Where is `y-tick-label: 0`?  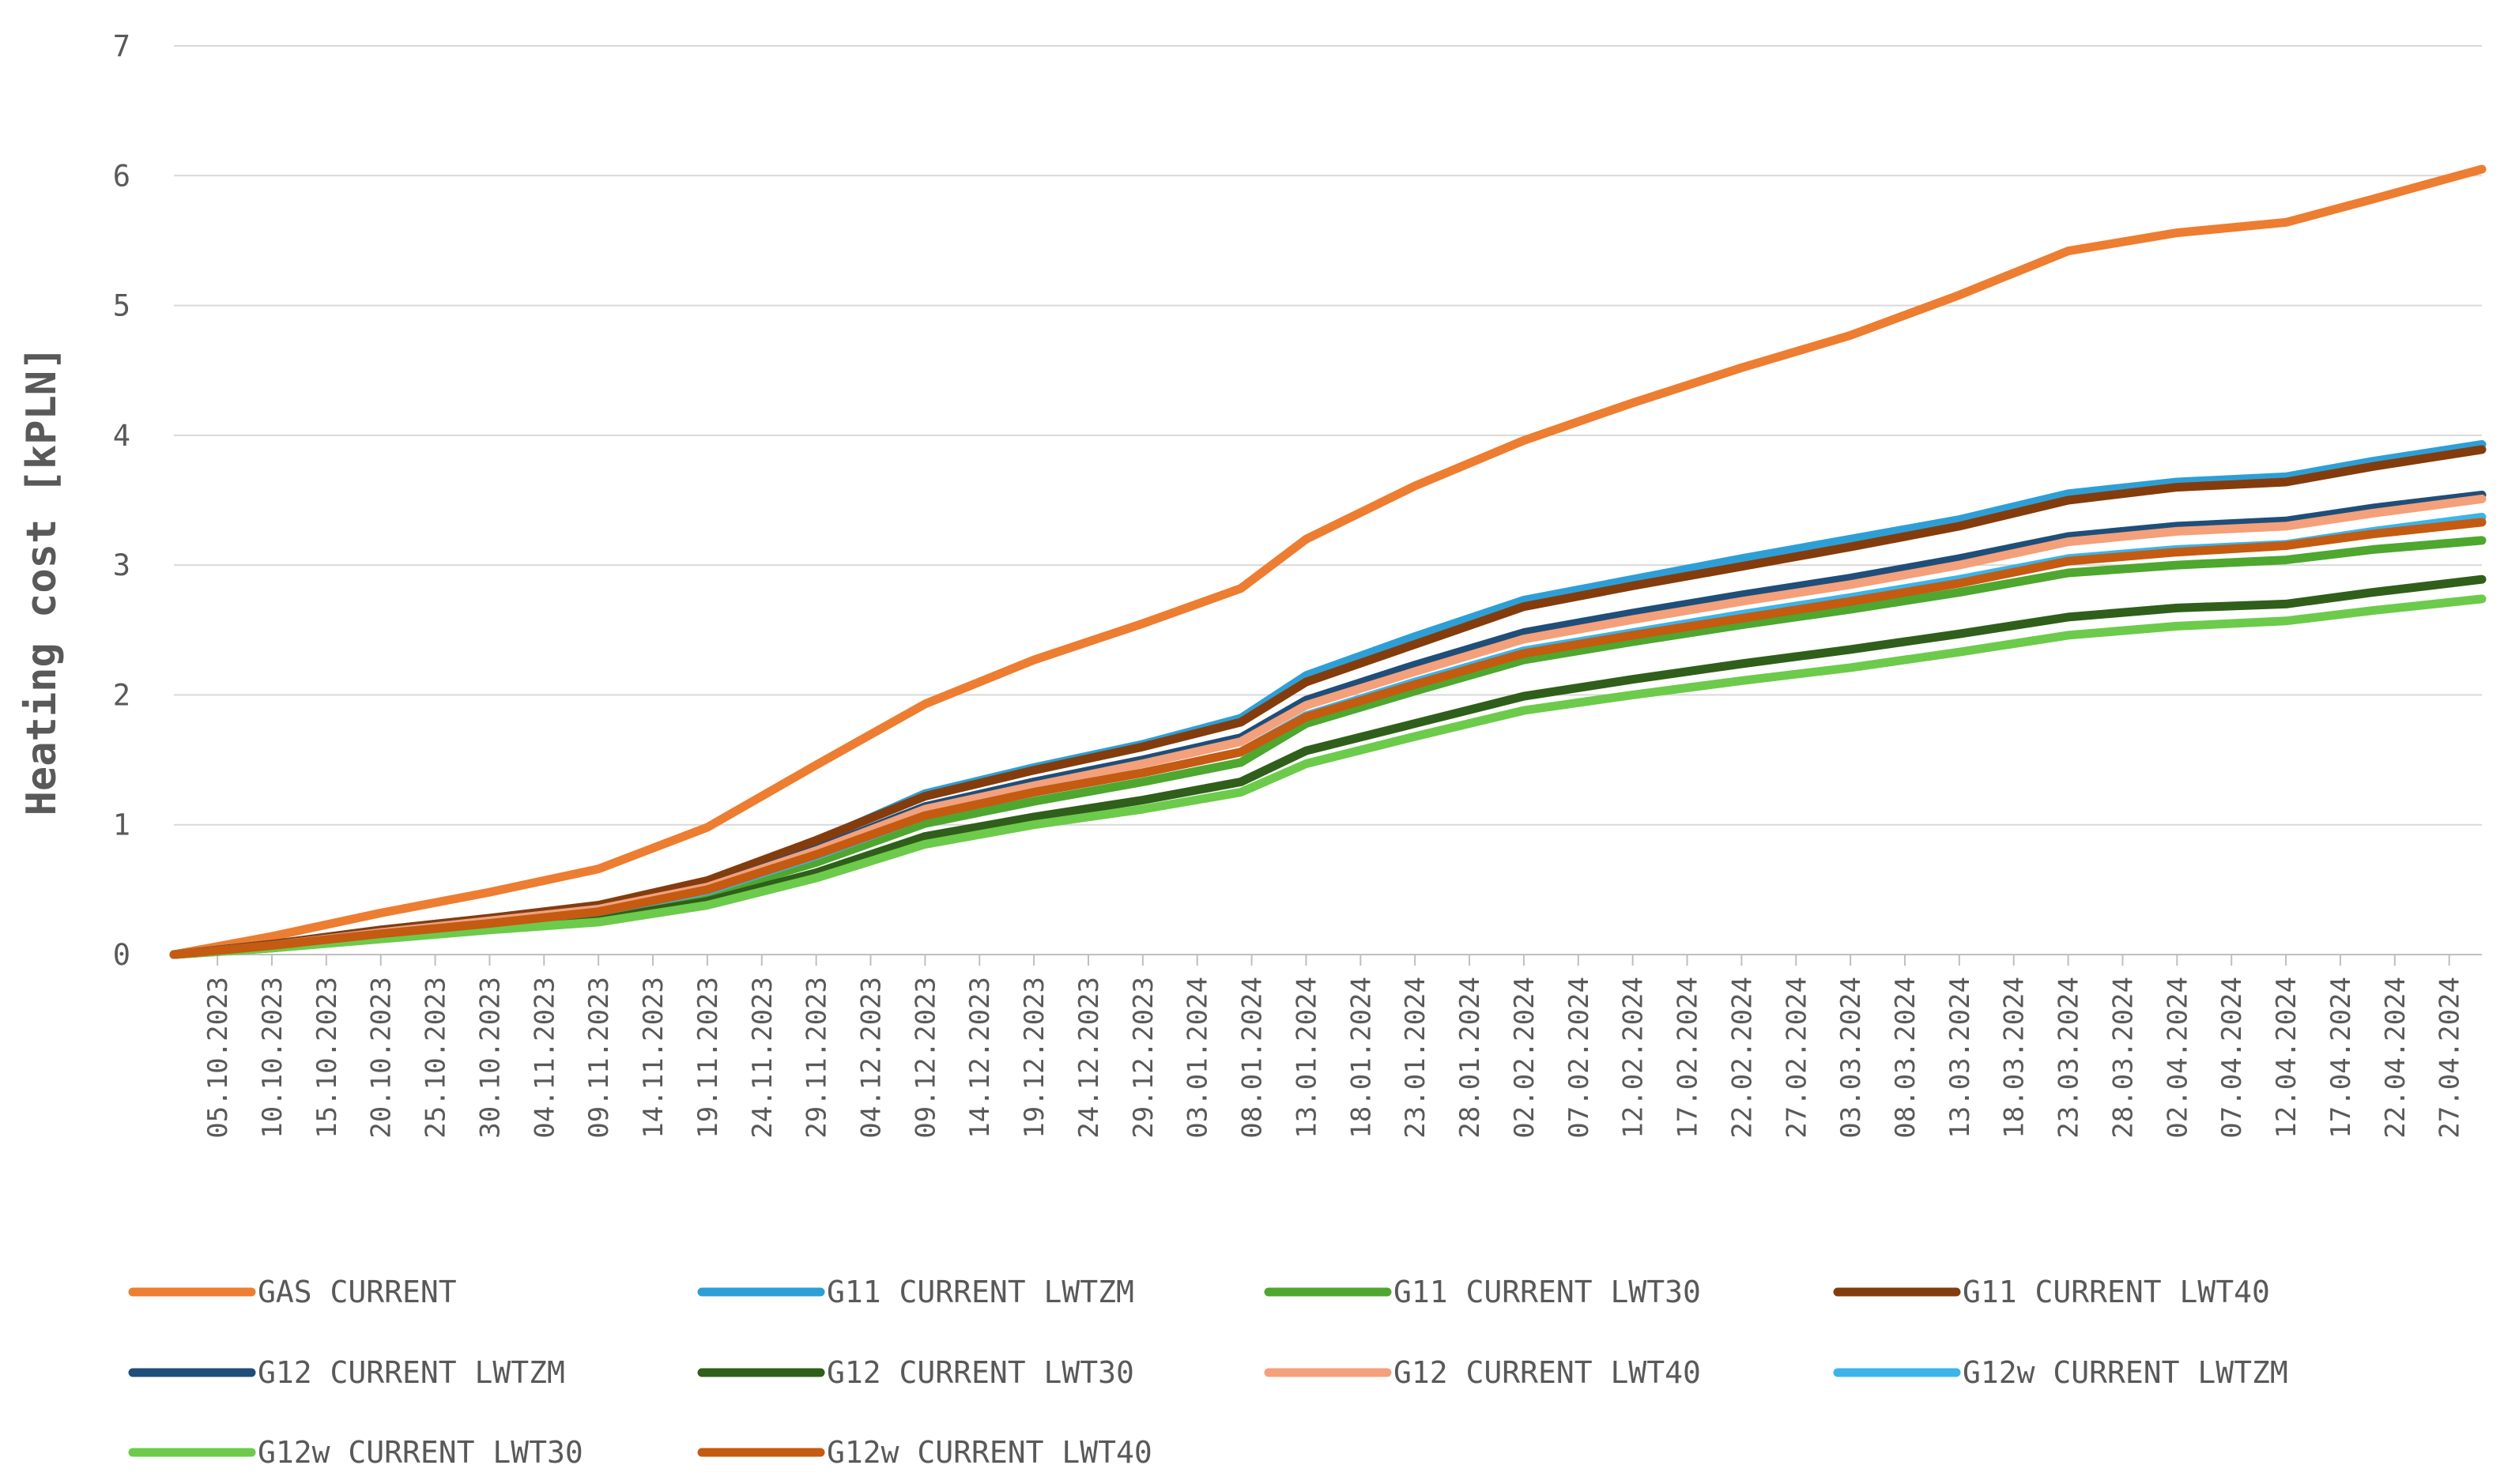
y-tick-label: 0 is located at coordinates (121, 955).